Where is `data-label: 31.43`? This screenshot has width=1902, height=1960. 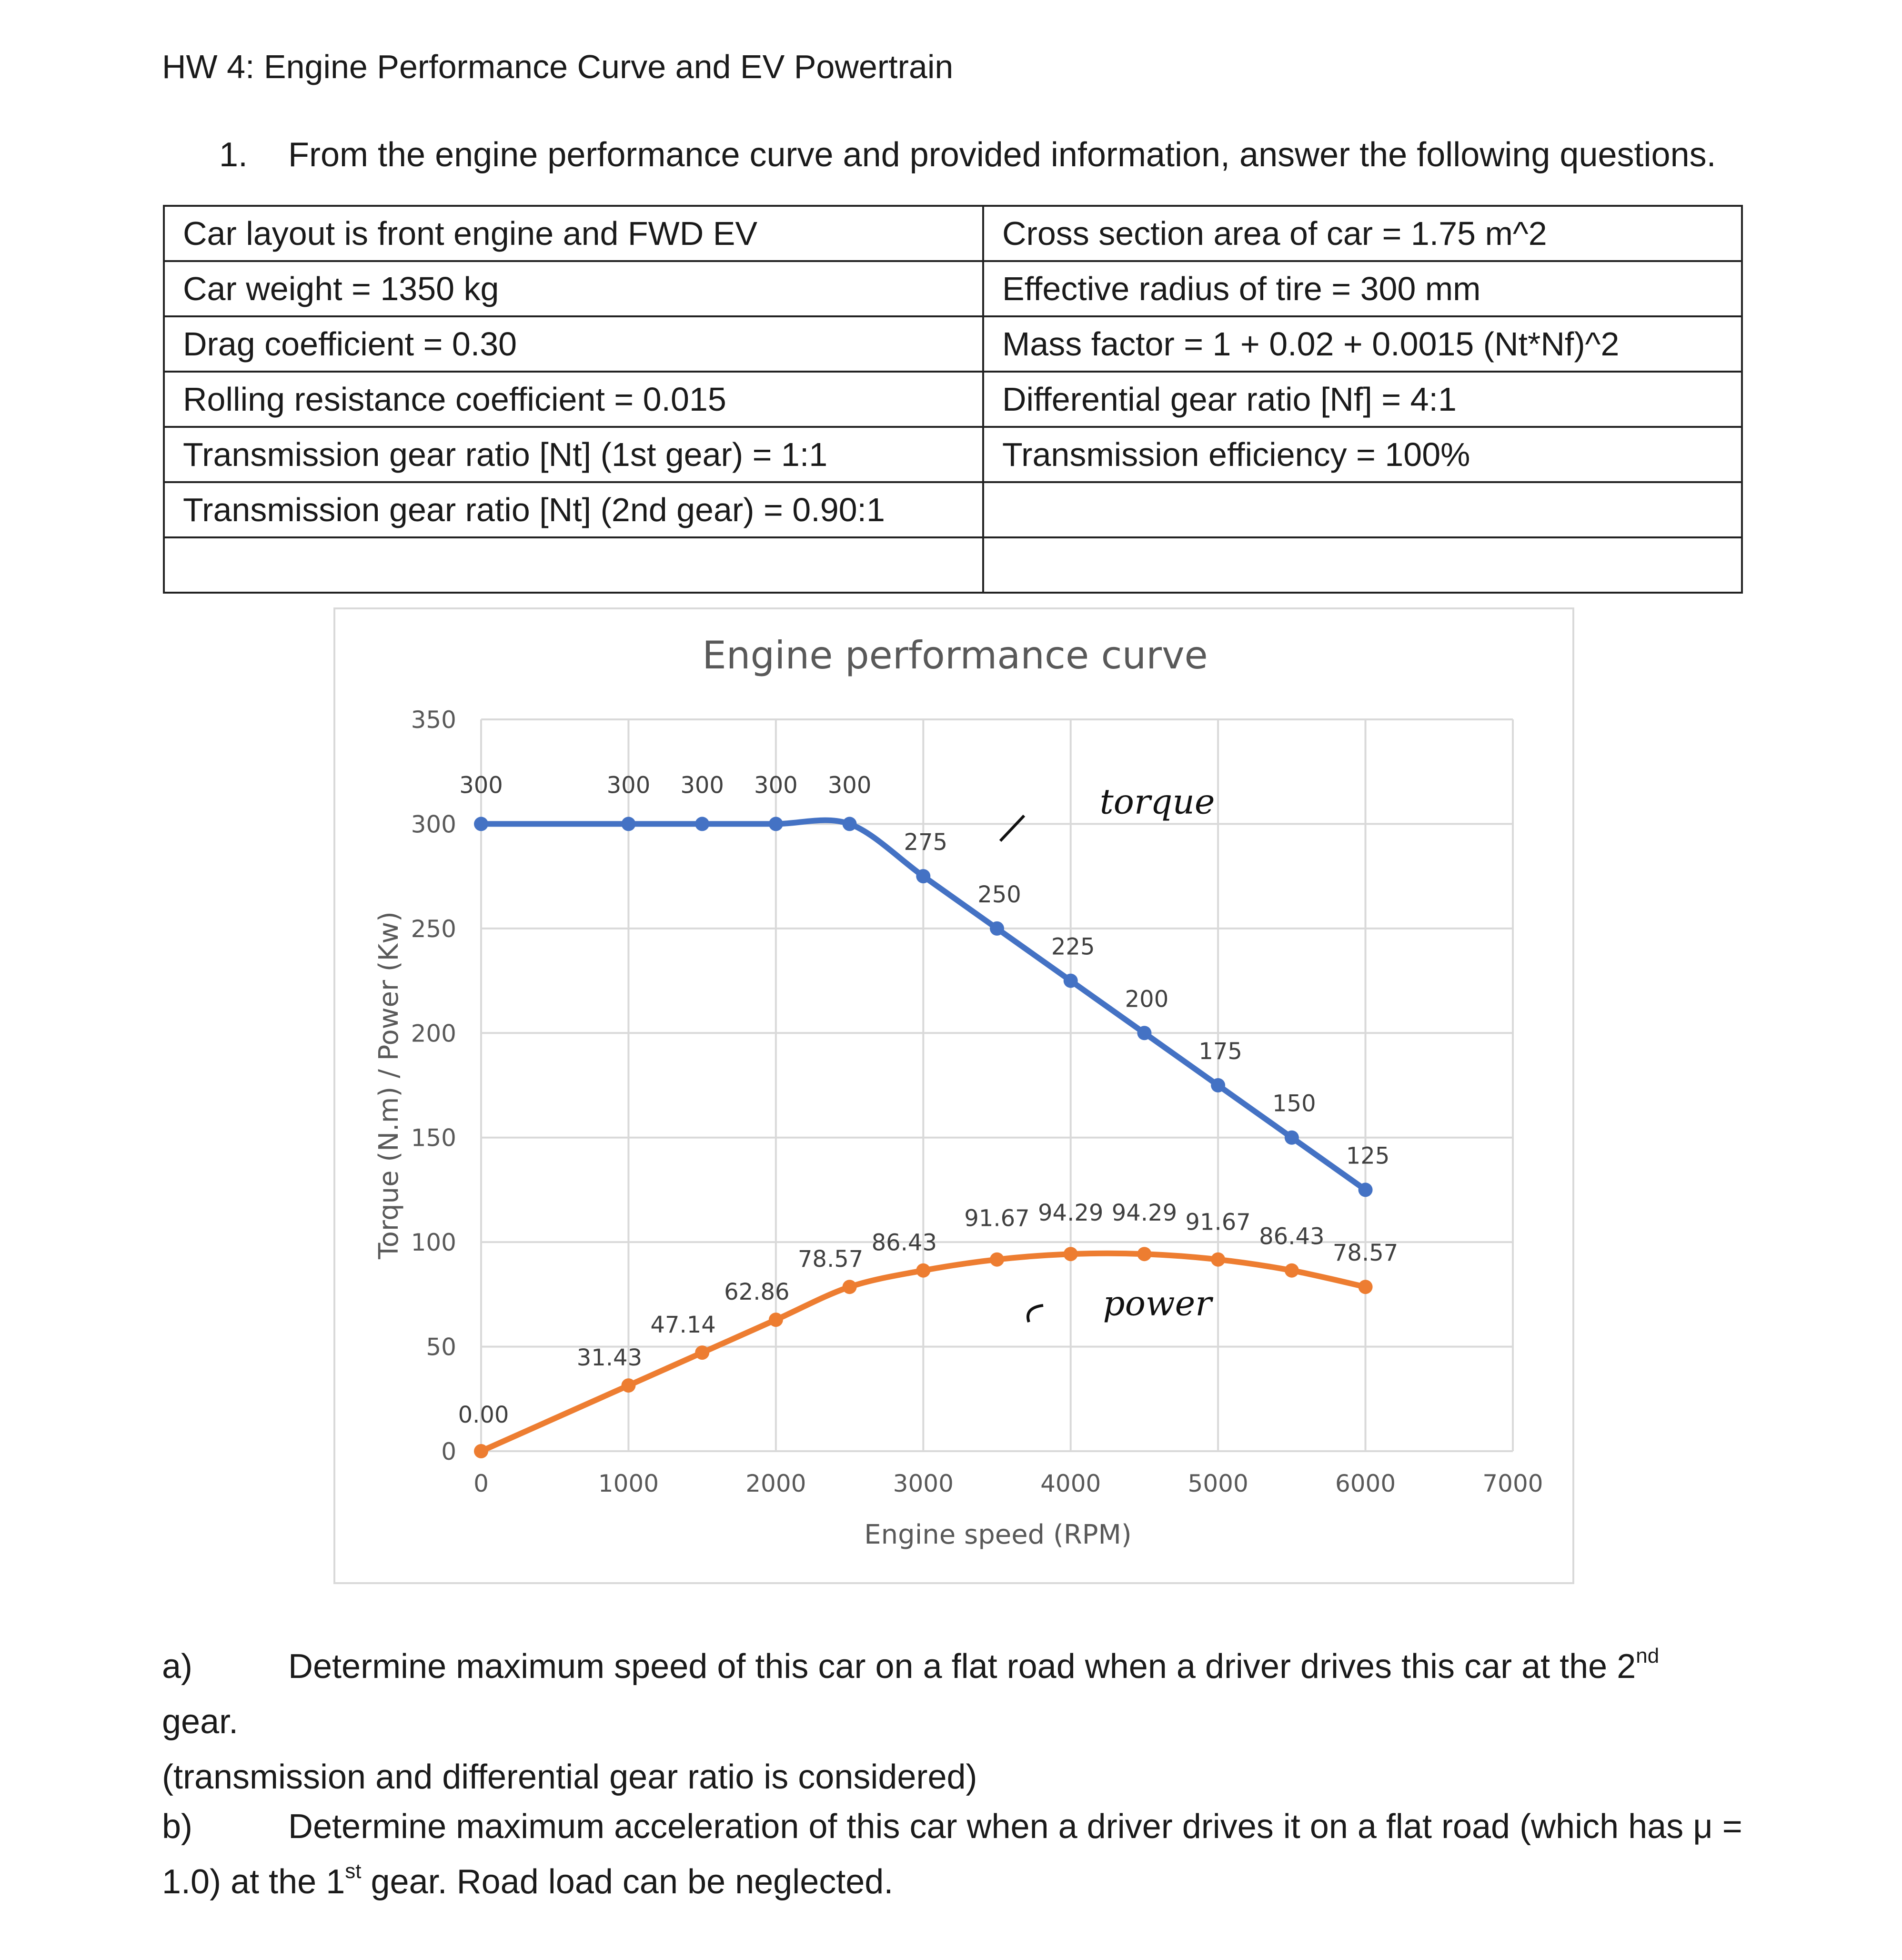
data-label: 31.43 is located at coordinates (609, 1357).